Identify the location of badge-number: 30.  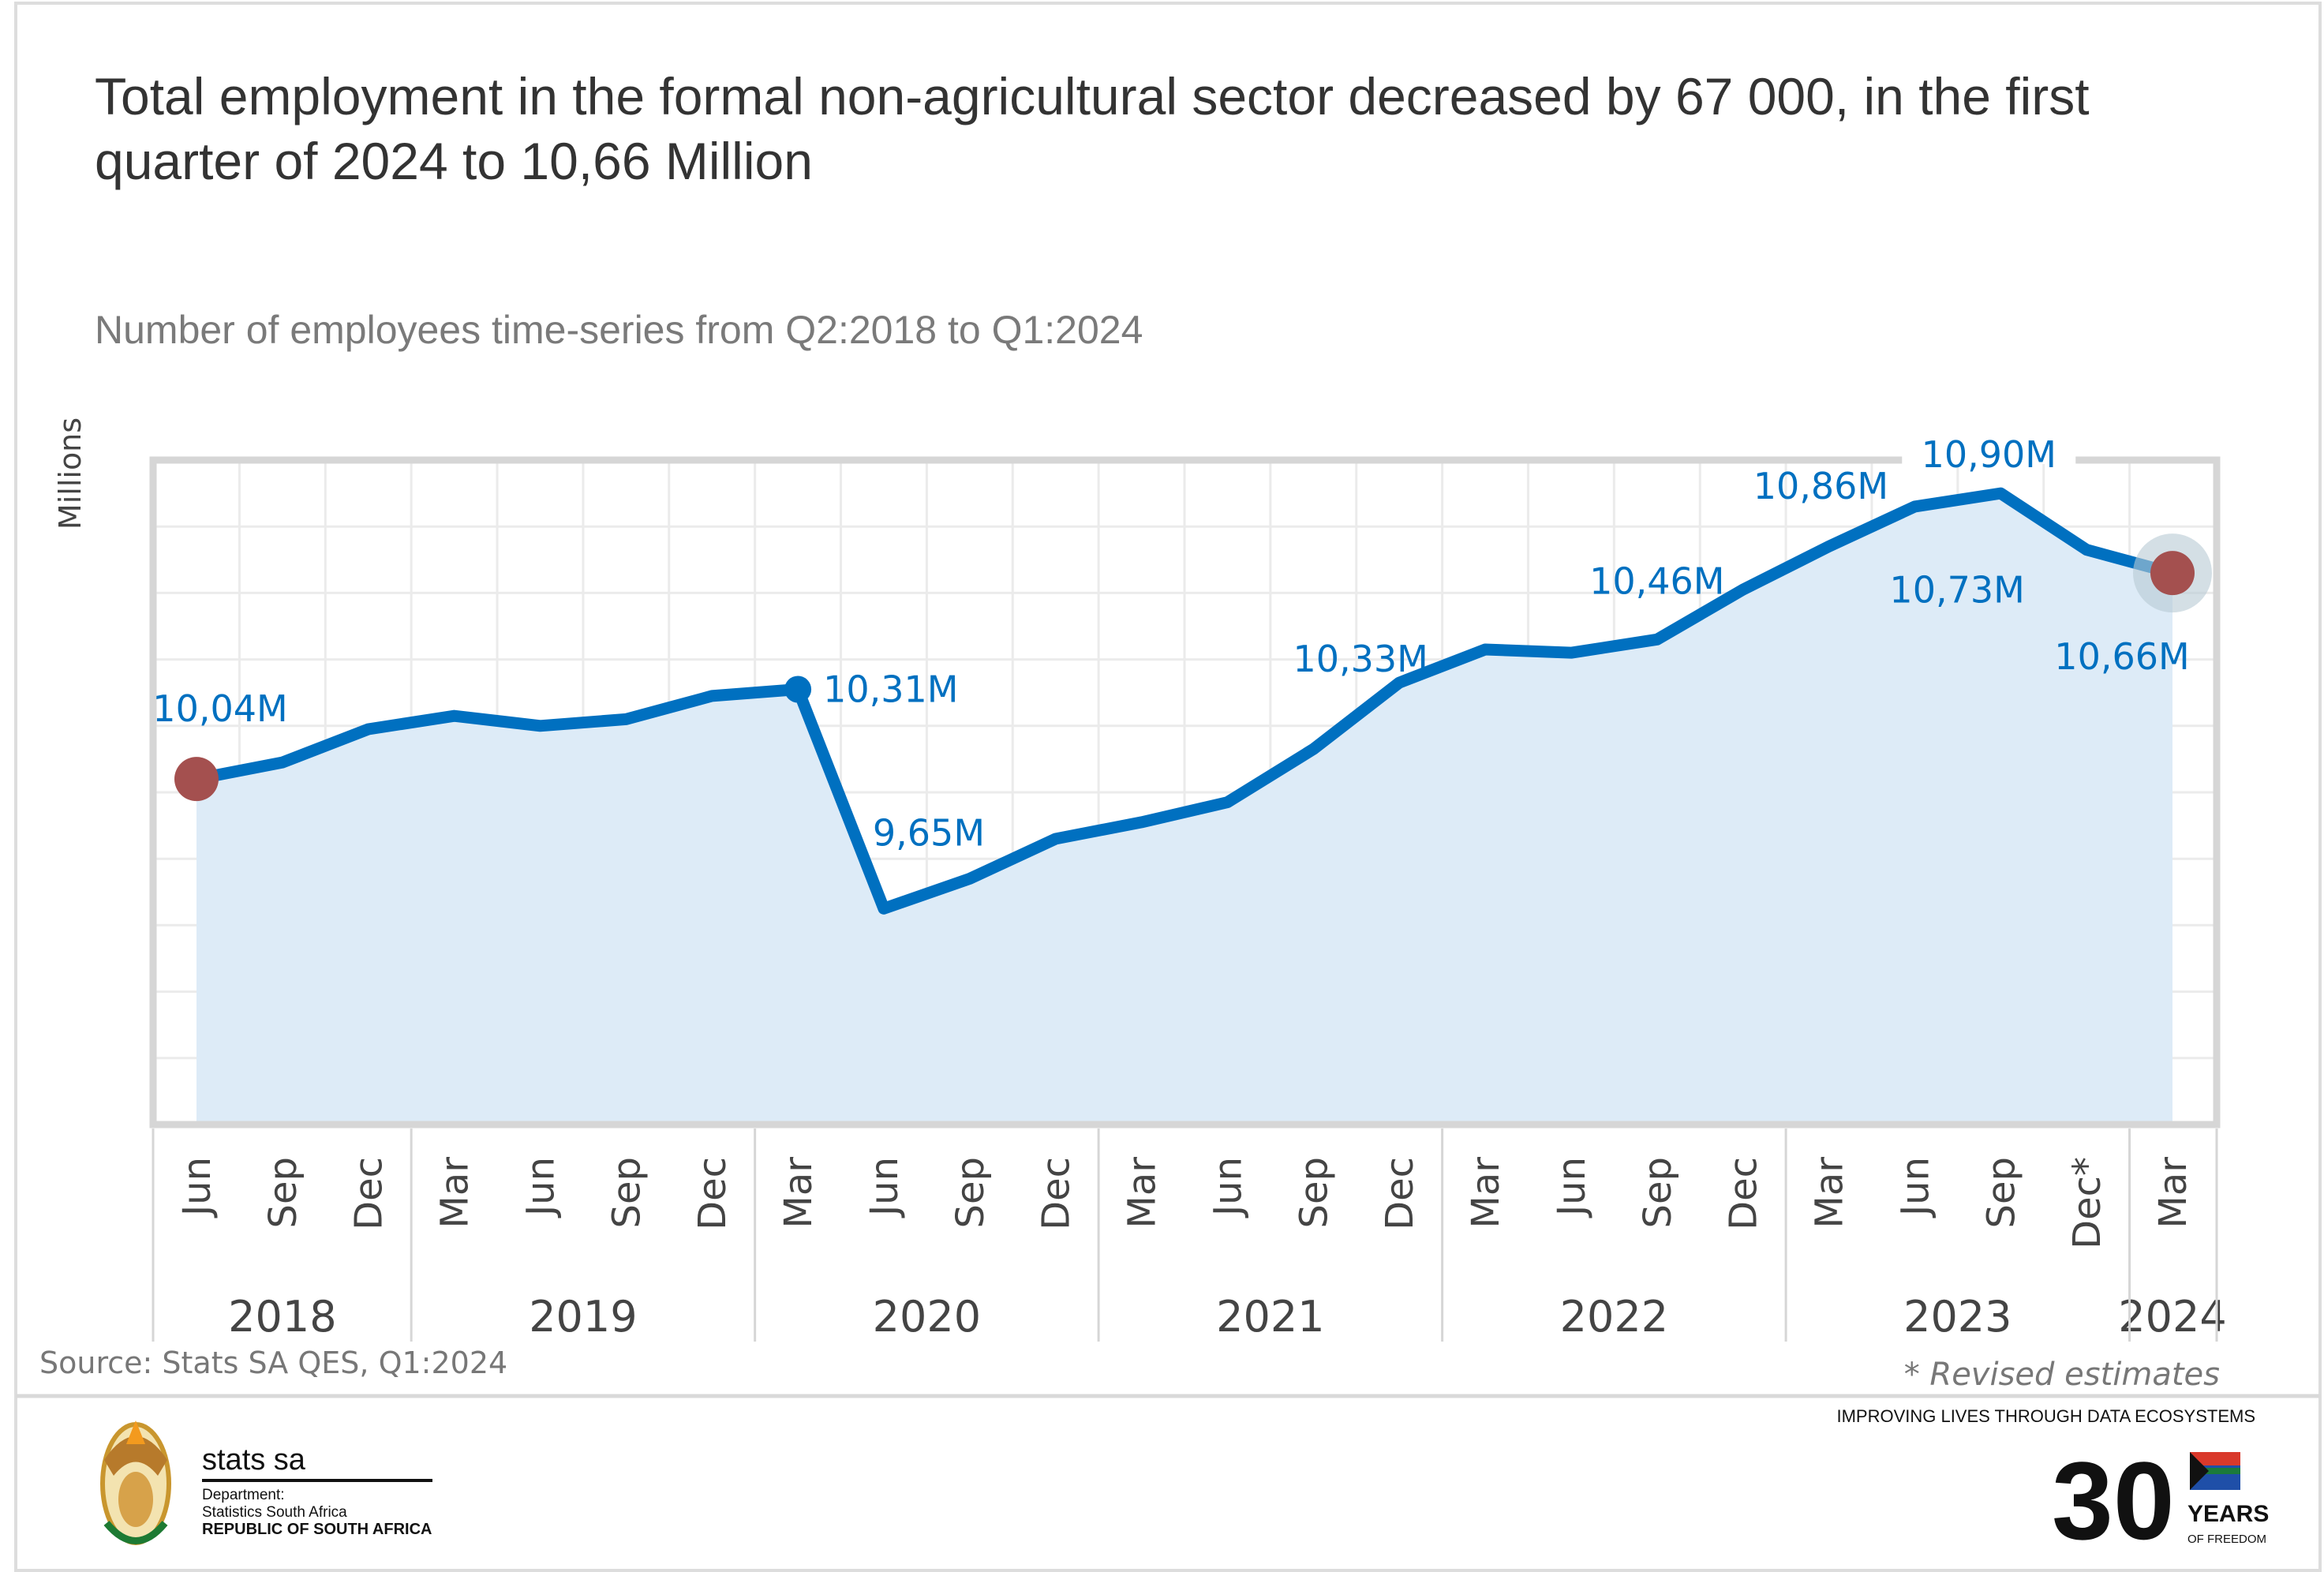
(2113, 1501).